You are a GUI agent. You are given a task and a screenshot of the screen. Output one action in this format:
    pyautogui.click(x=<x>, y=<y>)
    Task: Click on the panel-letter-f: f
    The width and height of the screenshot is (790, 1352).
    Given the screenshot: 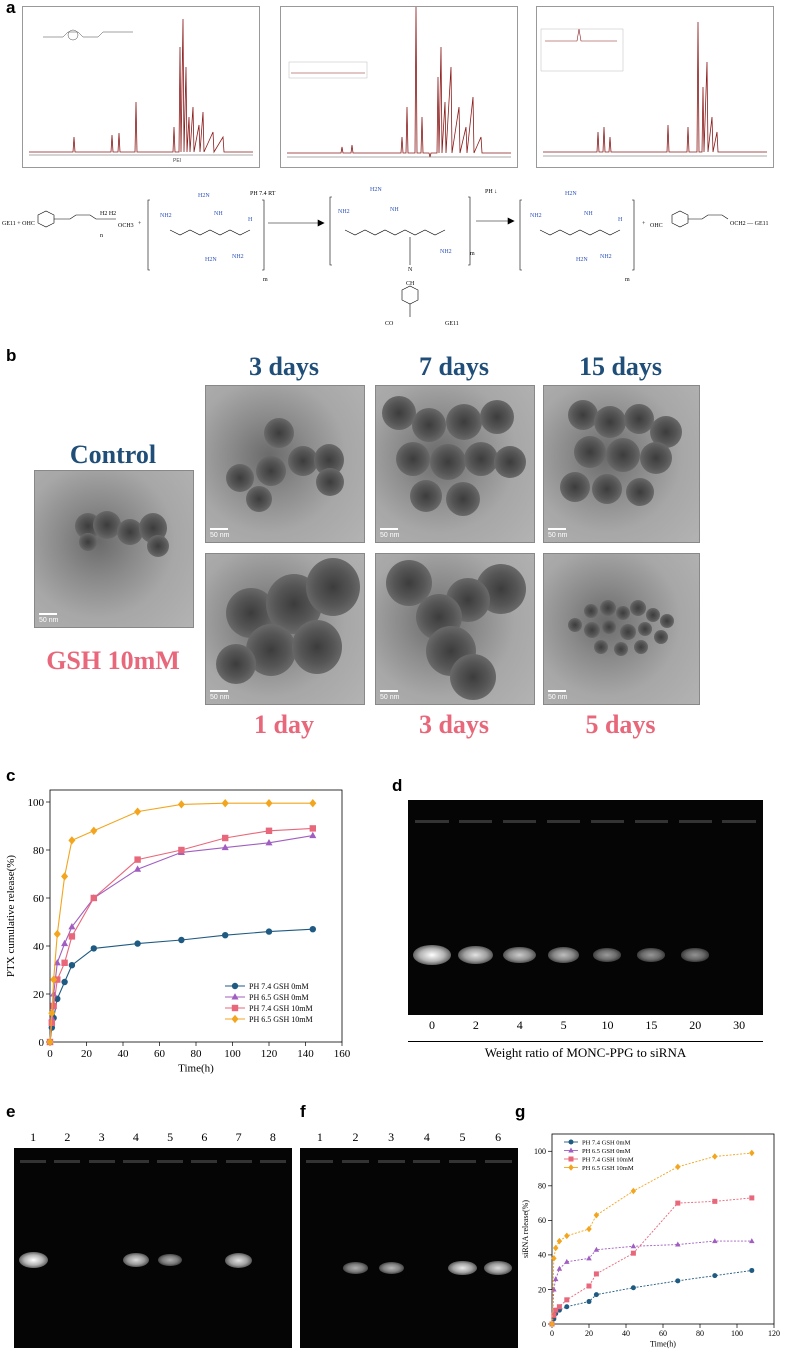 What is the action you would take?
    pyautogui.click(x=303, y=1111)
    